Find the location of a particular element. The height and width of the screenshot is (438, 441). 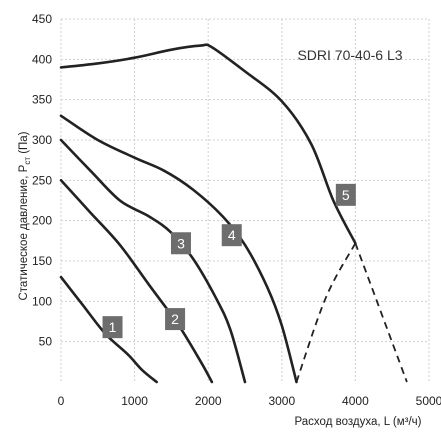

series-label-1: 1 is located at coordinates (113, 327).